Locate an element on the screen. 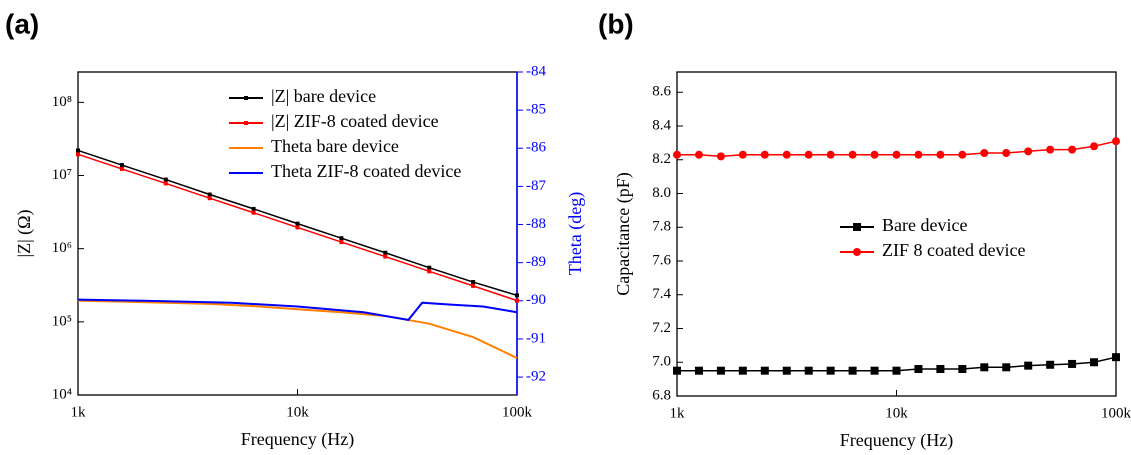  y-tick-label: 6.8 is located at coordinates (661, 395).